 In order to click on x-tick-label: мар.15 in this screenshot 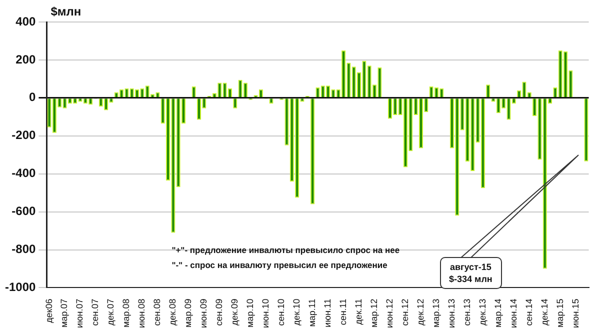, I will do `click(559, 313)`.